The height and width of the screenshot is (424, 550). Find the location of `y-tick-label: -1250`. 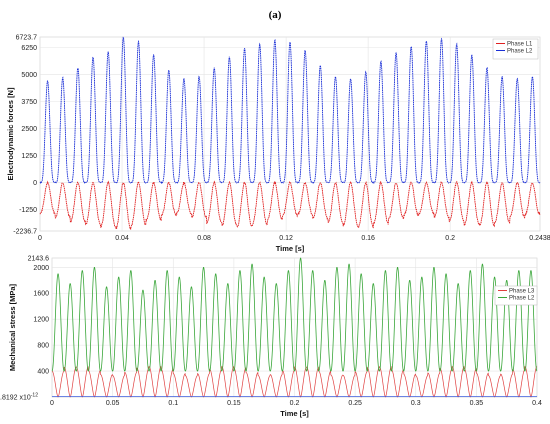

y-tick-label: -1250 is located at coordinates (28, 210).